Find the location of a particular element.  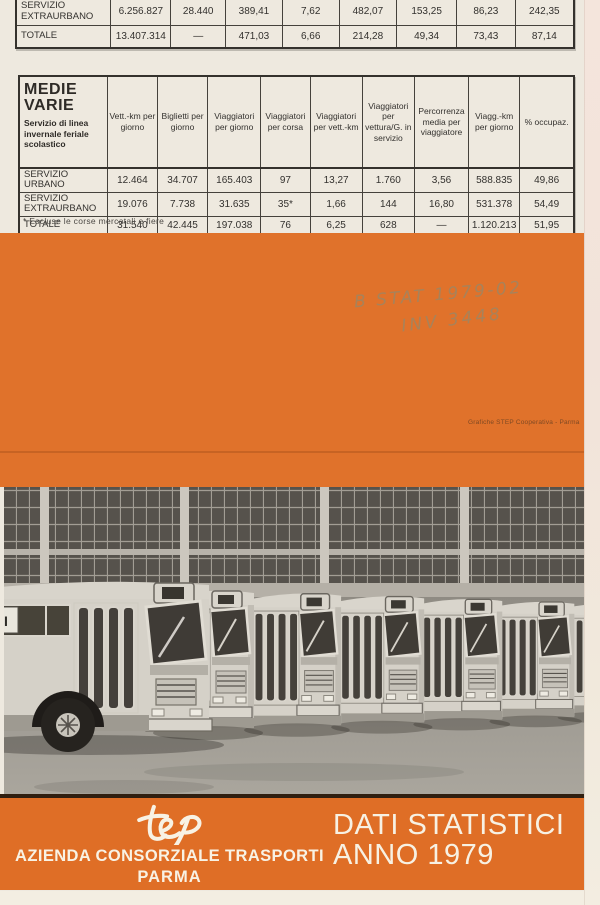

scan-edge-bottom is located at coordinates (300, 898).